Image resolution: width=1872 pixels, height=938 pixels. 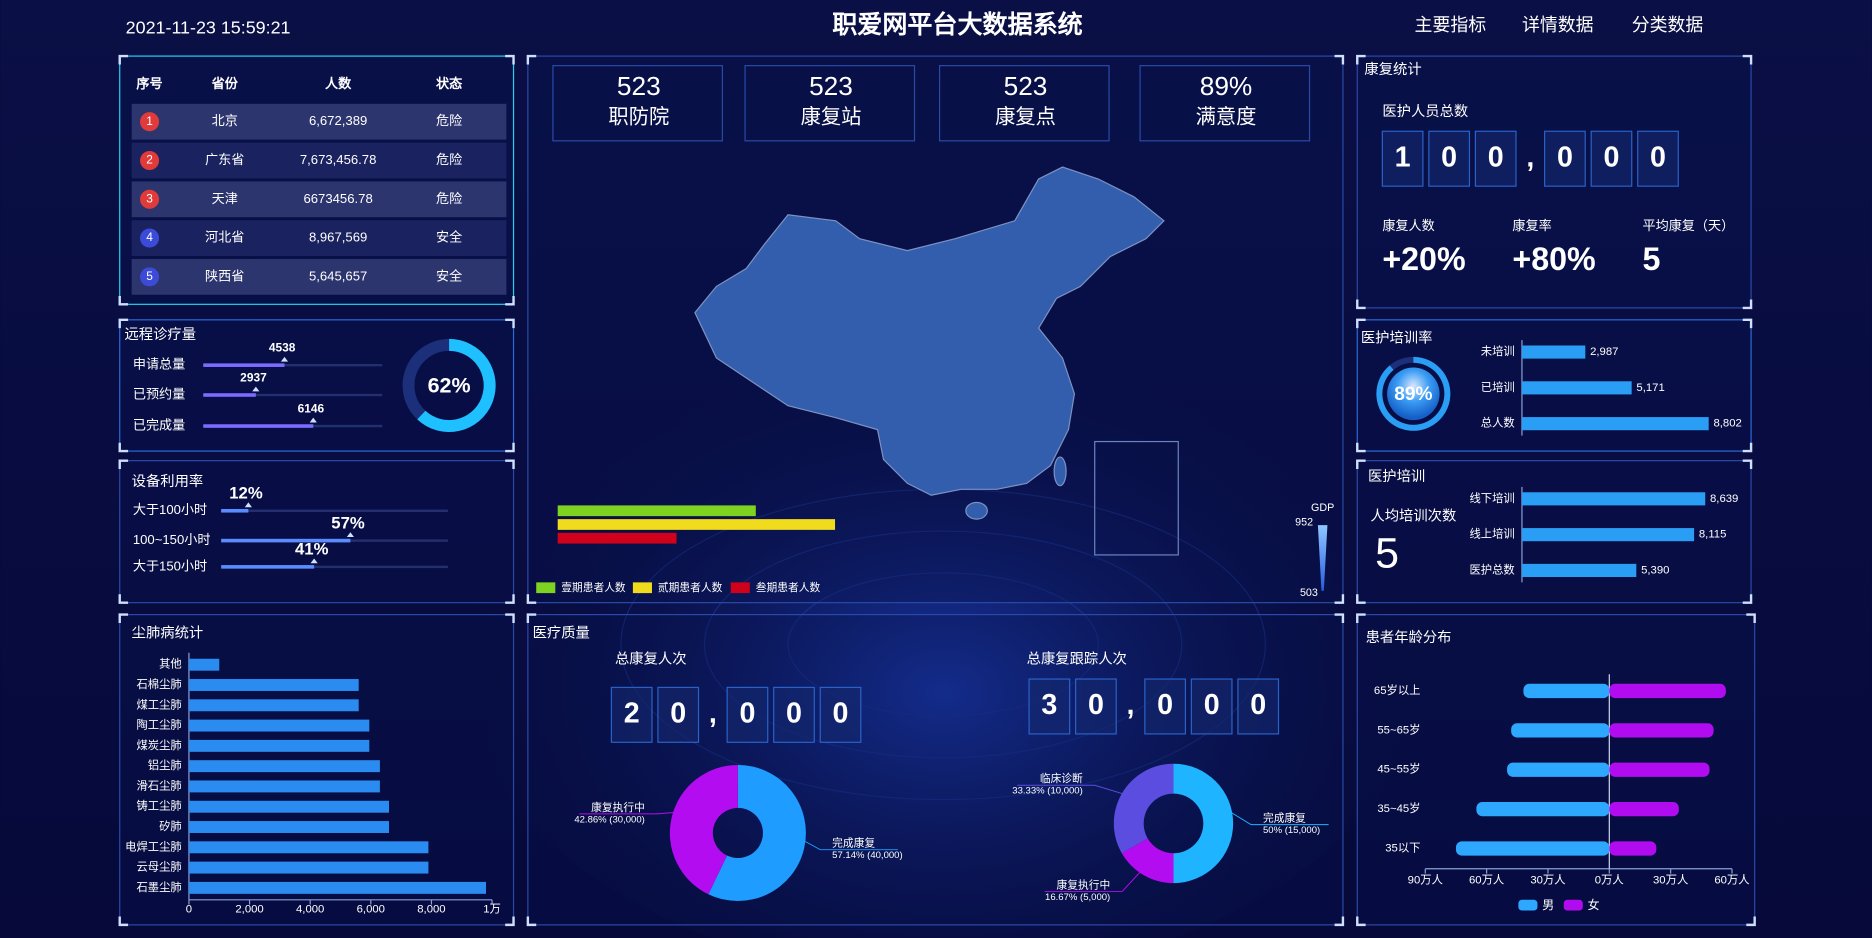 I want to click on table-cell: 安全, so click(x=449, y=237).